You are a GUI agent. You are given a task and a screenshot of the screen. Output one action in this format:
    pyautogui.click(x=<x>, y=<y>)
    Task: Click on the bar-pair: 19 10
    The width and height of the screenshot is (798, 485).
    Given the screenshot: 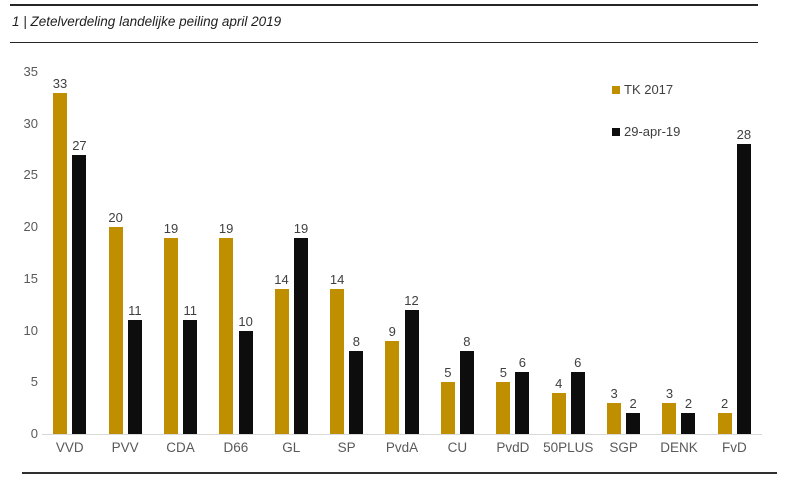 What is the action you would take?
    pyautogui.click(x=235, y=327)
    